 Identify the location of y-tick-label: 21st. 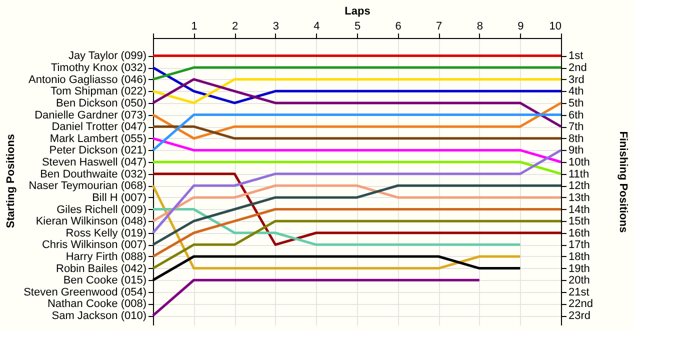
(579, 292).